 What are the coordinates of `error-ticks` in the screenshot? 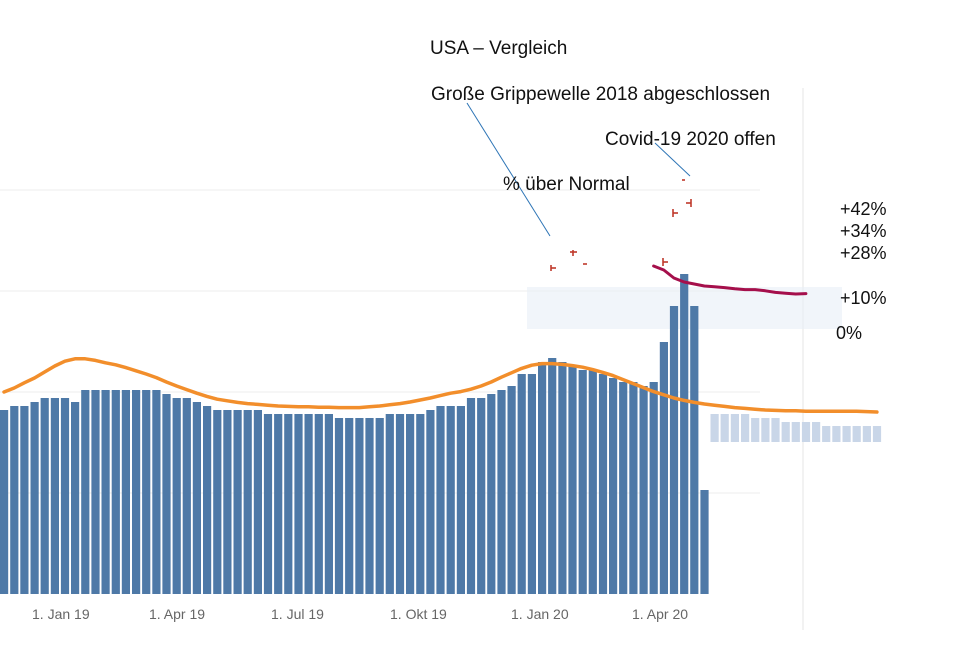 It's located at (621, 225).